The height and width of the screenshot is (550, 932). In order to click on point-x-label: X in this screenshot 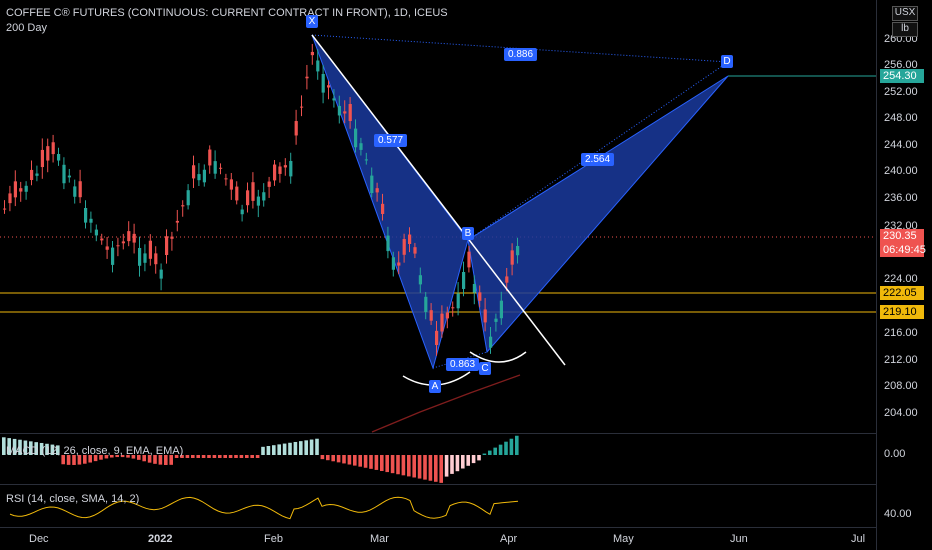, I will do `click(312, 21)`.